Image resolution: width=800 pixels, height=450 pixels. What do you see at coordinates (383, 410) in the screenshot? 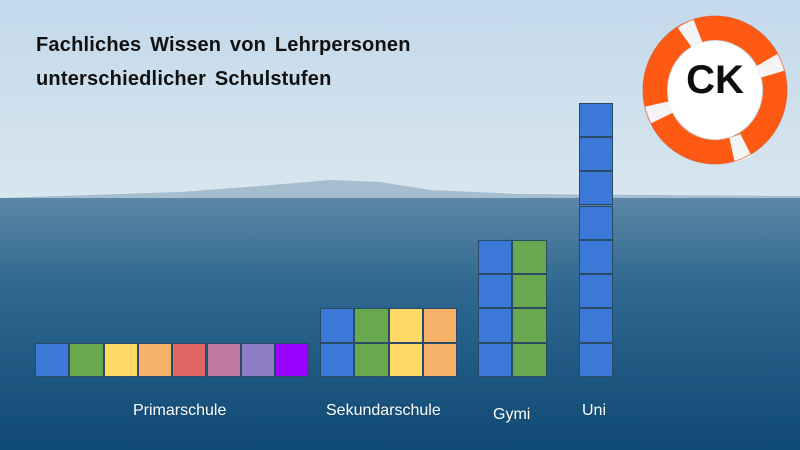
I see `group-label: Sekundarschule` at bounding box center [383, 410].